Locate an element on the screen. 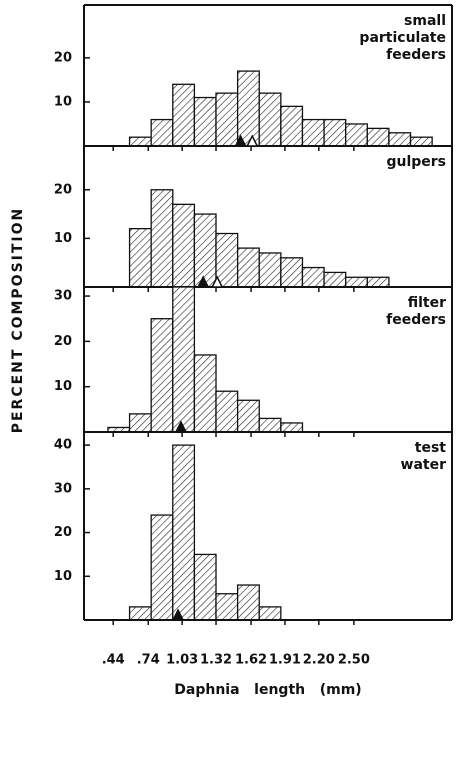 This screenshot has height=757, width=456. x-tick-label: 1.62 is located at coordinates (251, 660).